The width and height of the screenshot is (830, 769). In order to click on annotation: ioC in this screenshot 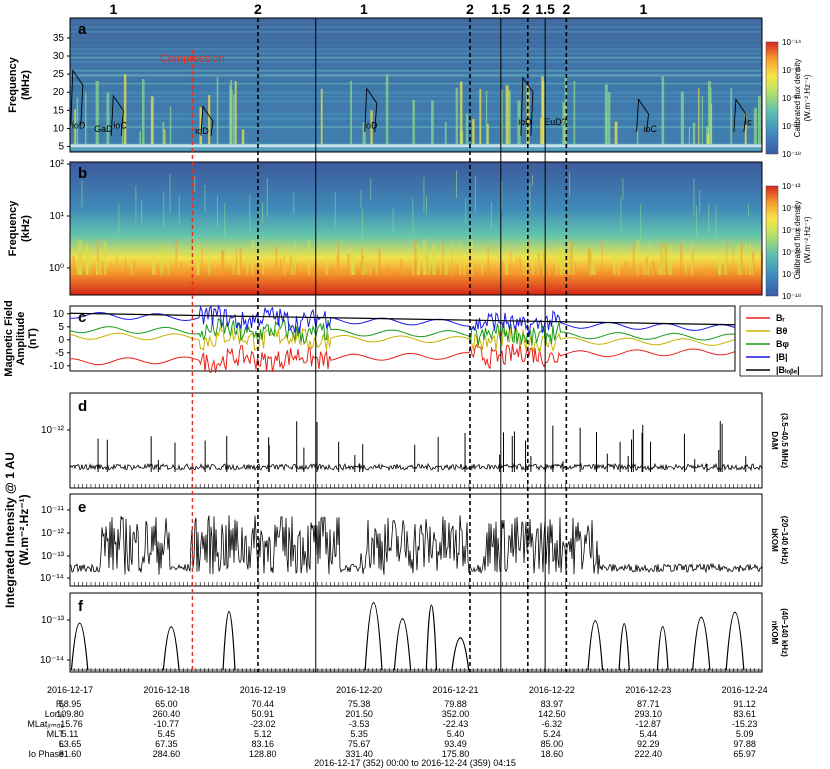, I will do `click(650, 129)`.